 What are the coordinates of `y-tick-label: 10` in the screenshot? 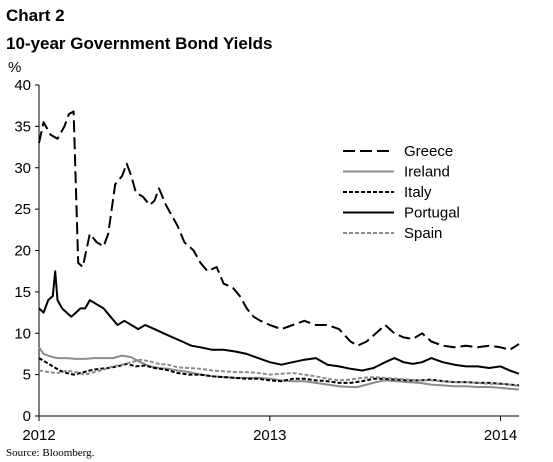 It's located at (22, 333).